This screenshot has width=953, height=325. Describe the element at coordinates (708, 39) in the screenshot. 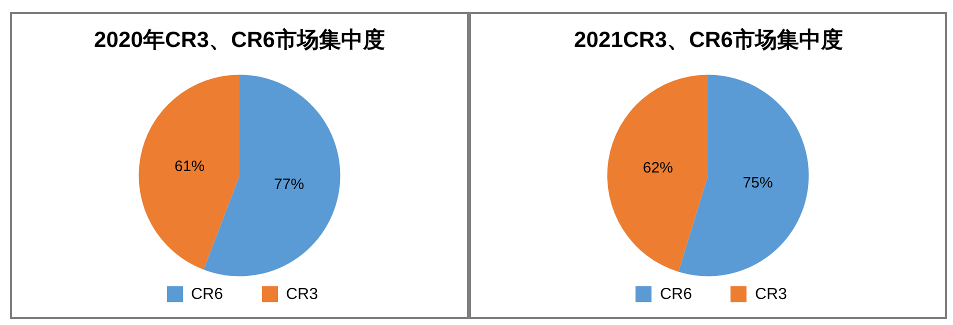

I see `chart-title: 2021CR3、CR6市场集中度` at that location.